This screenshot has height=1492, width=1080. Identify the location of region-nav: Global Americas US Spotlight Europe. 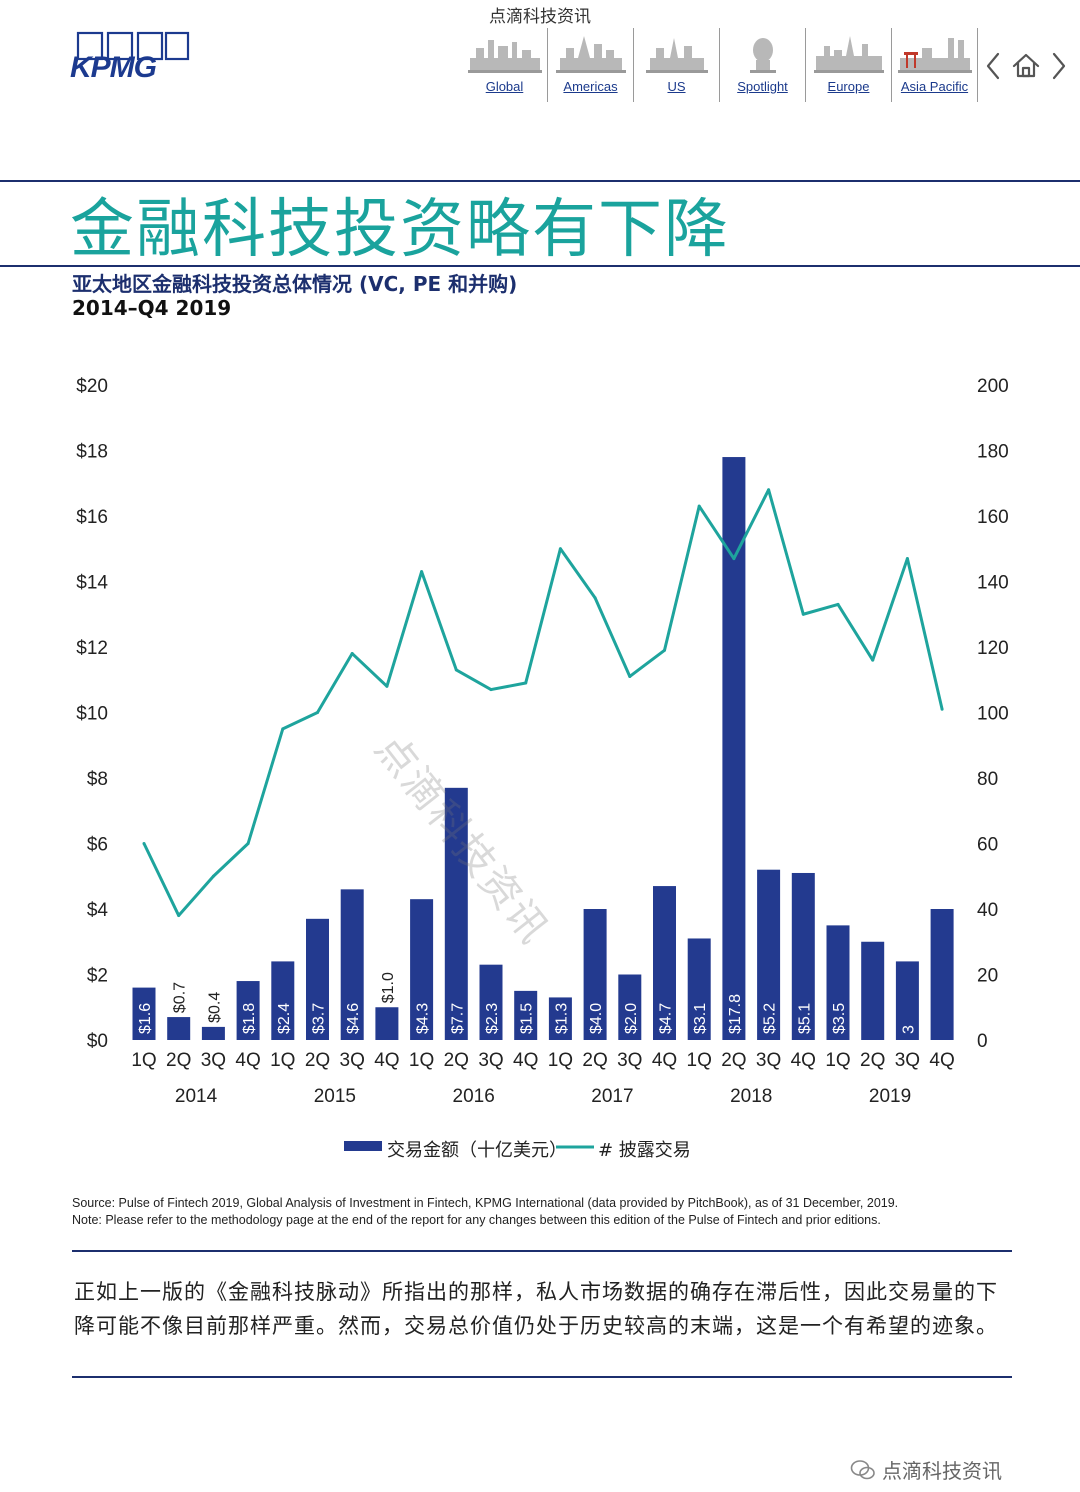
(720, 65).